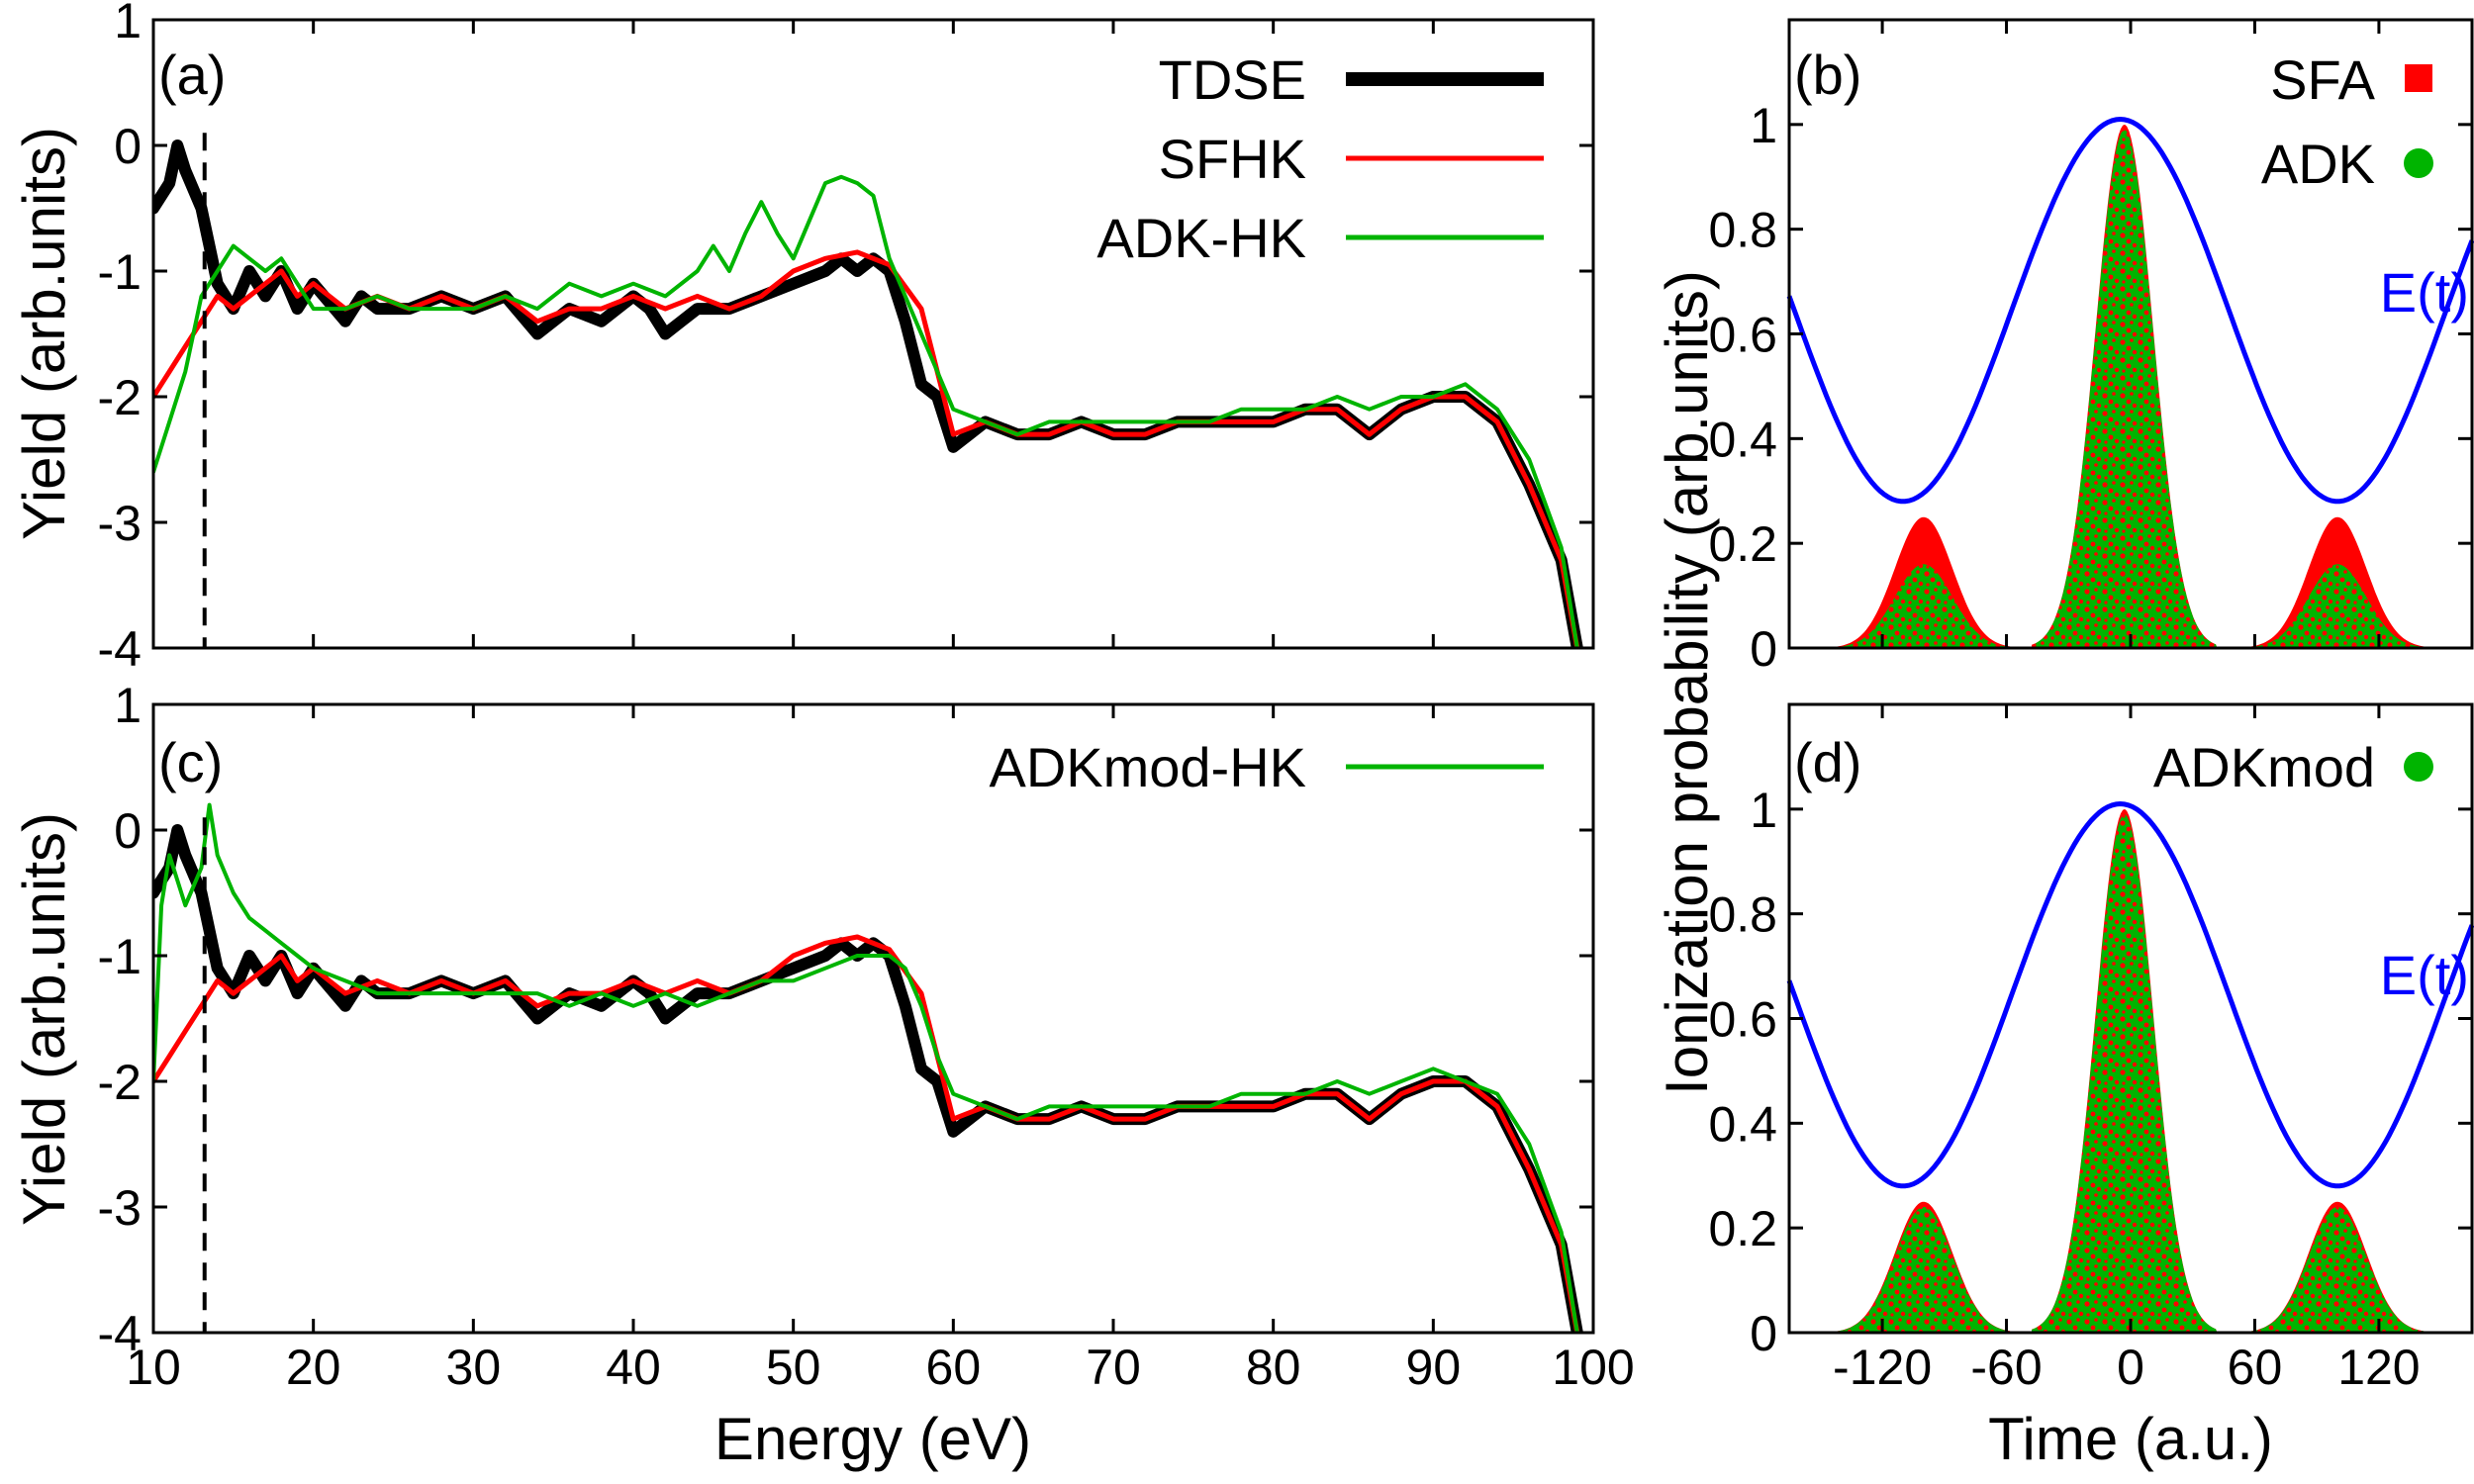 This screenshot has width=2474, height=1484. I want to click on panel-c-ylabel: Yield (arb.units), so click(44, 1019).